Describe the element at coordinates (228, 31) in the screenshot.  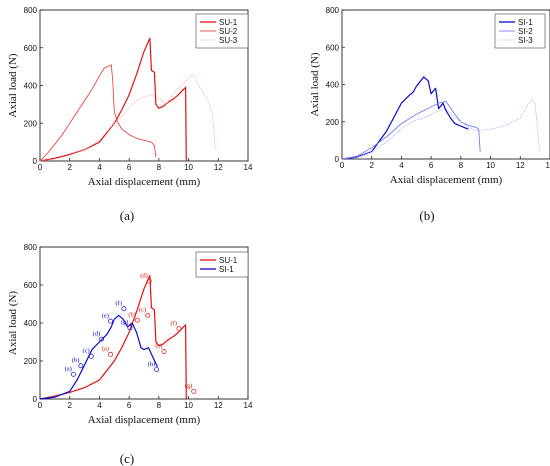
I see `legend-label: SU-2` at that location.